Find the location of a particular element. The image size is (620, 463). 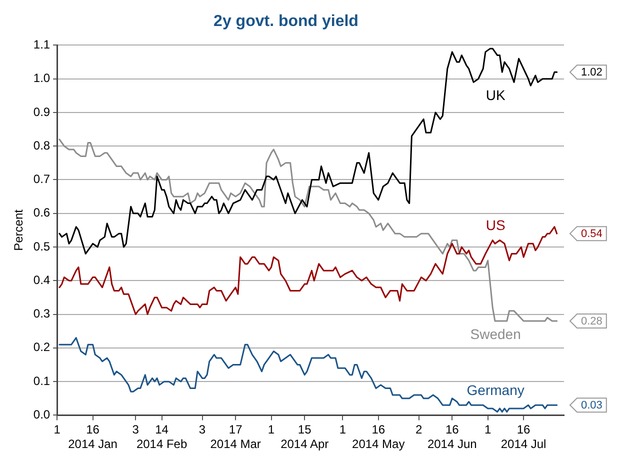

y-tick-label: 0.8 is located at coordinates (41, 145).